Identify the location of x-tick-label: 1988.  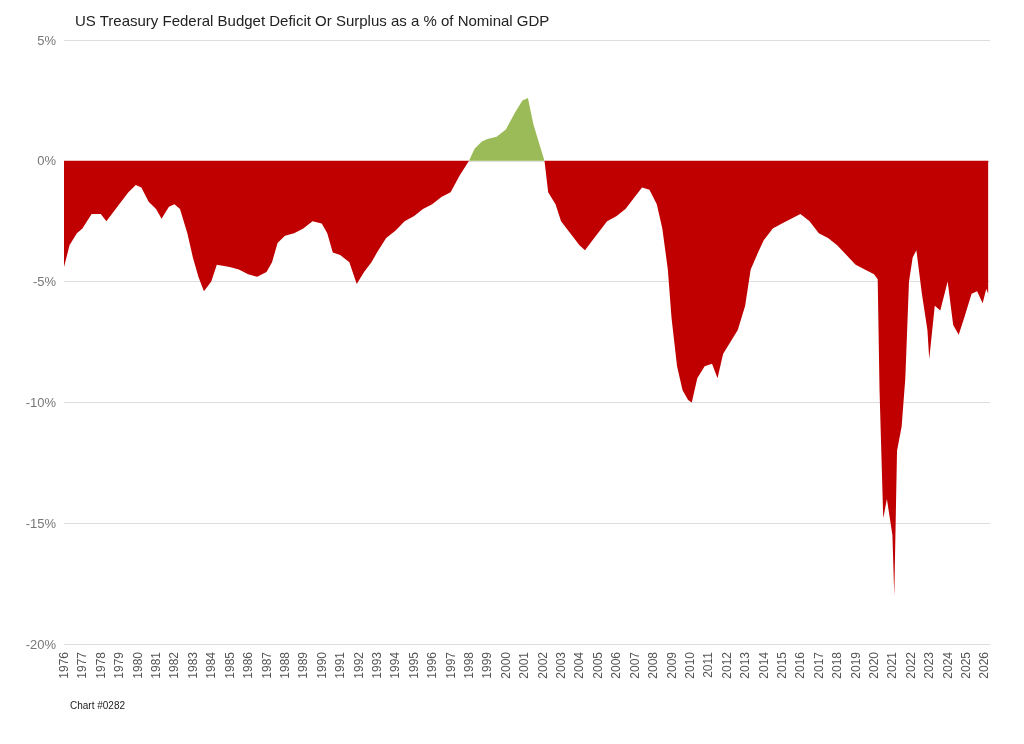
(284, 665).